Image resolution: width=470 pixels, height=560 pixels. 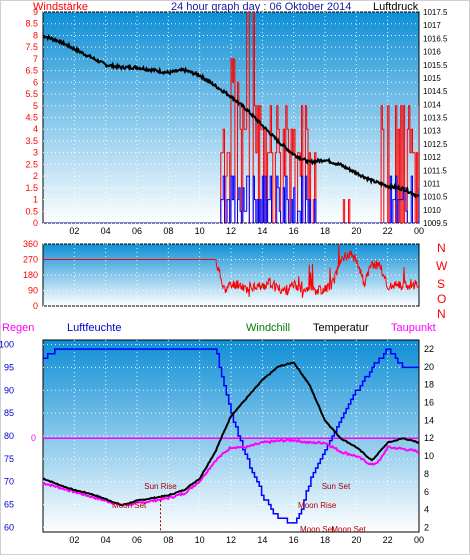 I want to click on tick-label-temperature: 14, so click(x=429, y=420).